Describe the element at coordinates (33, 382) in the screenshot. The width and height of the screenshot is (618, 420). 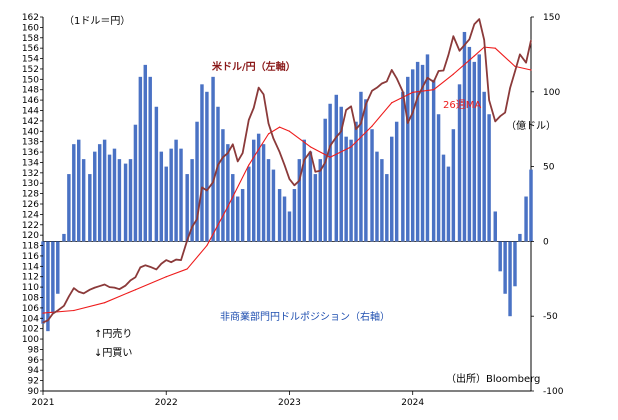
I see `left-tick-label: 92` at that location.